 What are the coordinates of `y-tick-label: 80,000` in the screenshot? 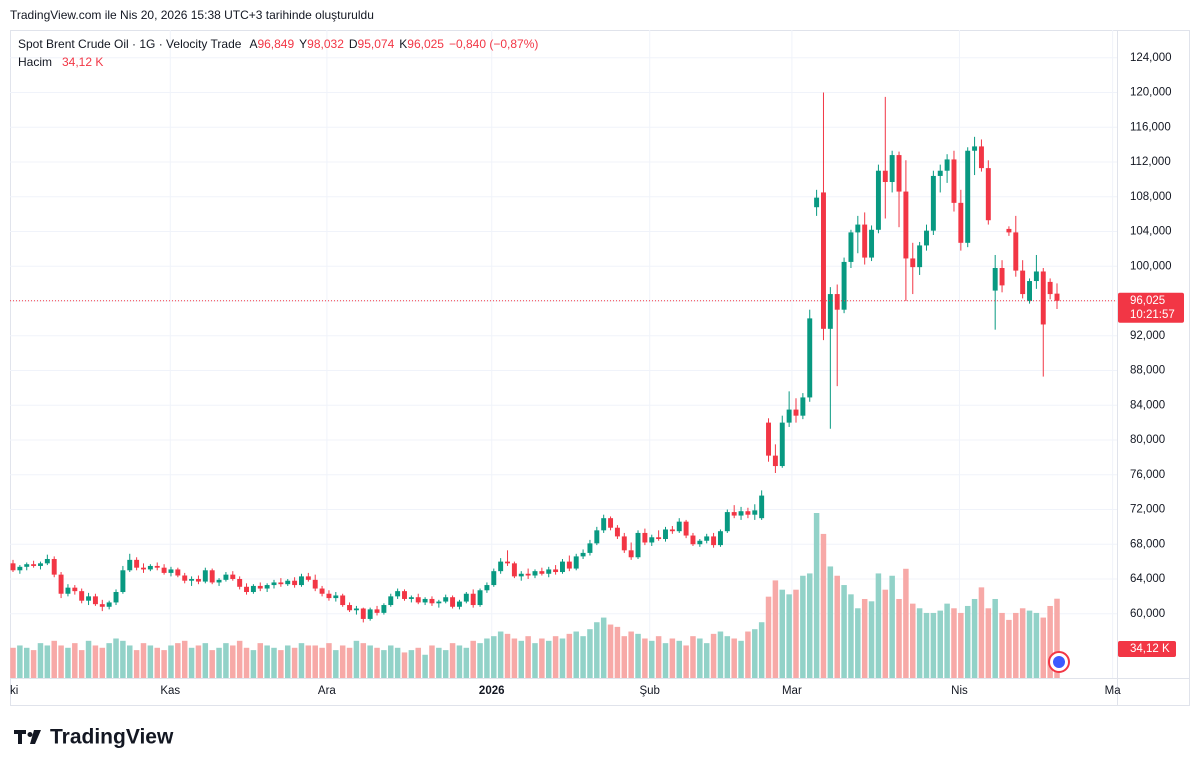 It's located at (1147, 440).